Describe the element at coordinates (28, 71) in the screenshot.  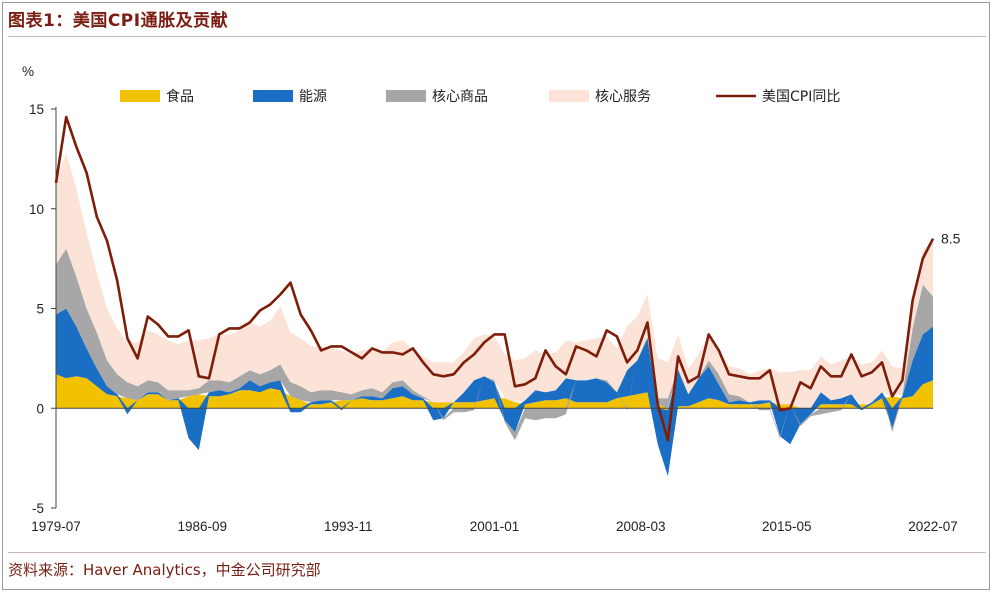
I see `y-axis-unit: %` at that location.